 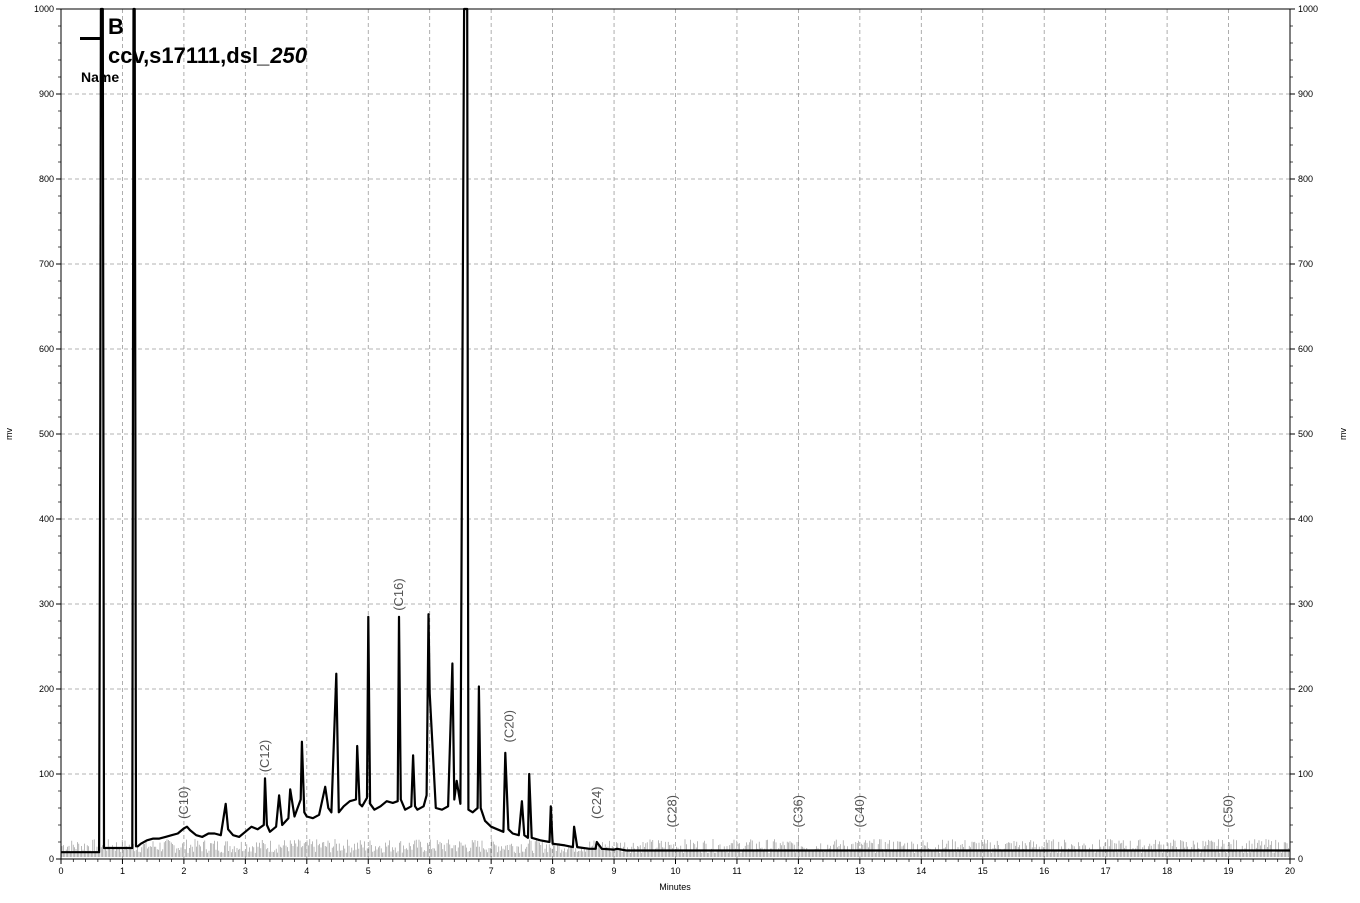 What do you see at coordinates (552, 871) in the screenshot?
I see `x-tick-label: 8` at bounding box center [552, 871].